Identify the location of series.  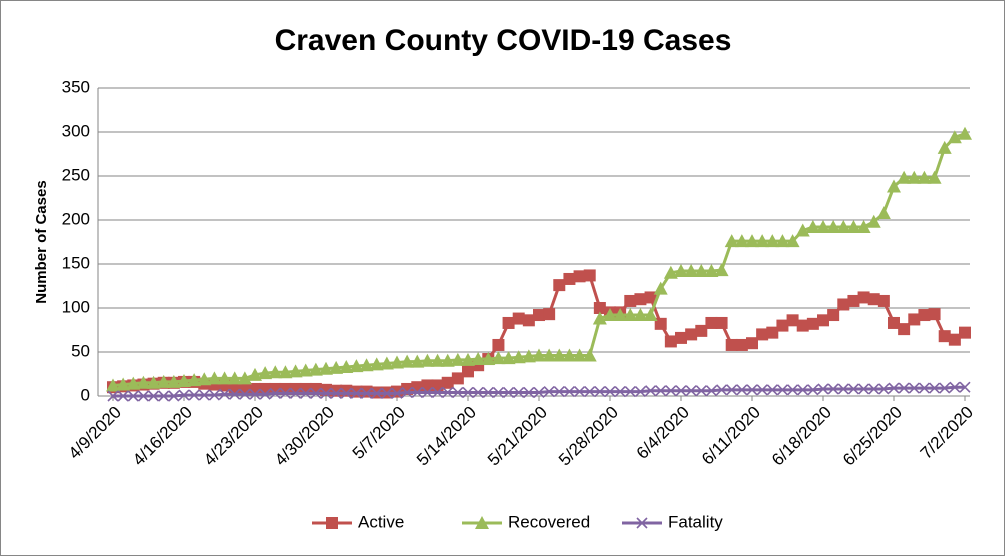
(539, 391).